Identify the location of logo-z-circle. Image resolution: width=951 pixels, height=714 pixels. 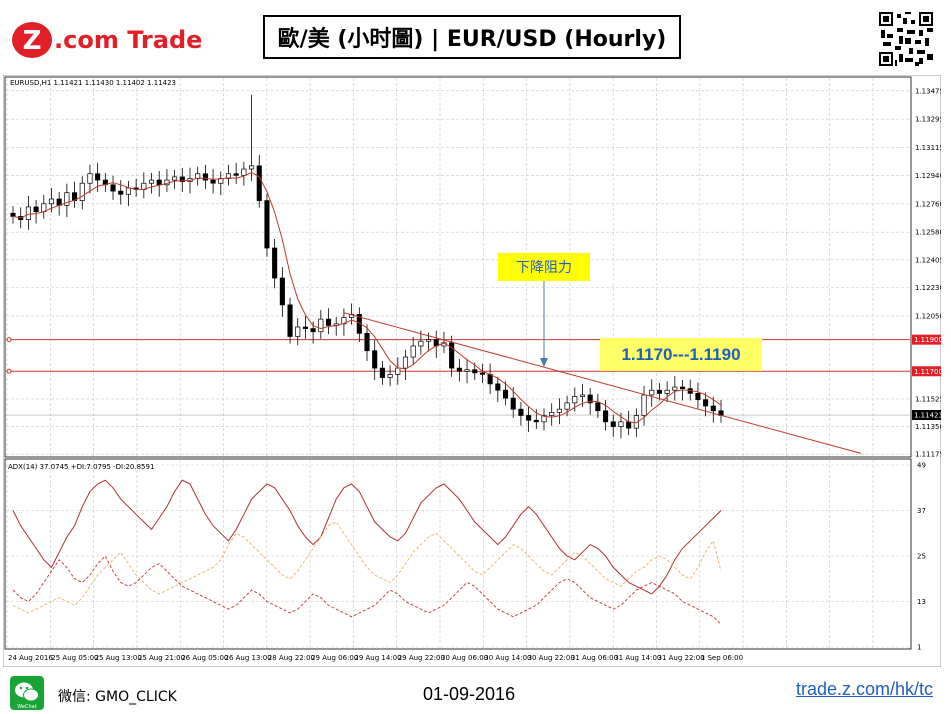
(32, 40).